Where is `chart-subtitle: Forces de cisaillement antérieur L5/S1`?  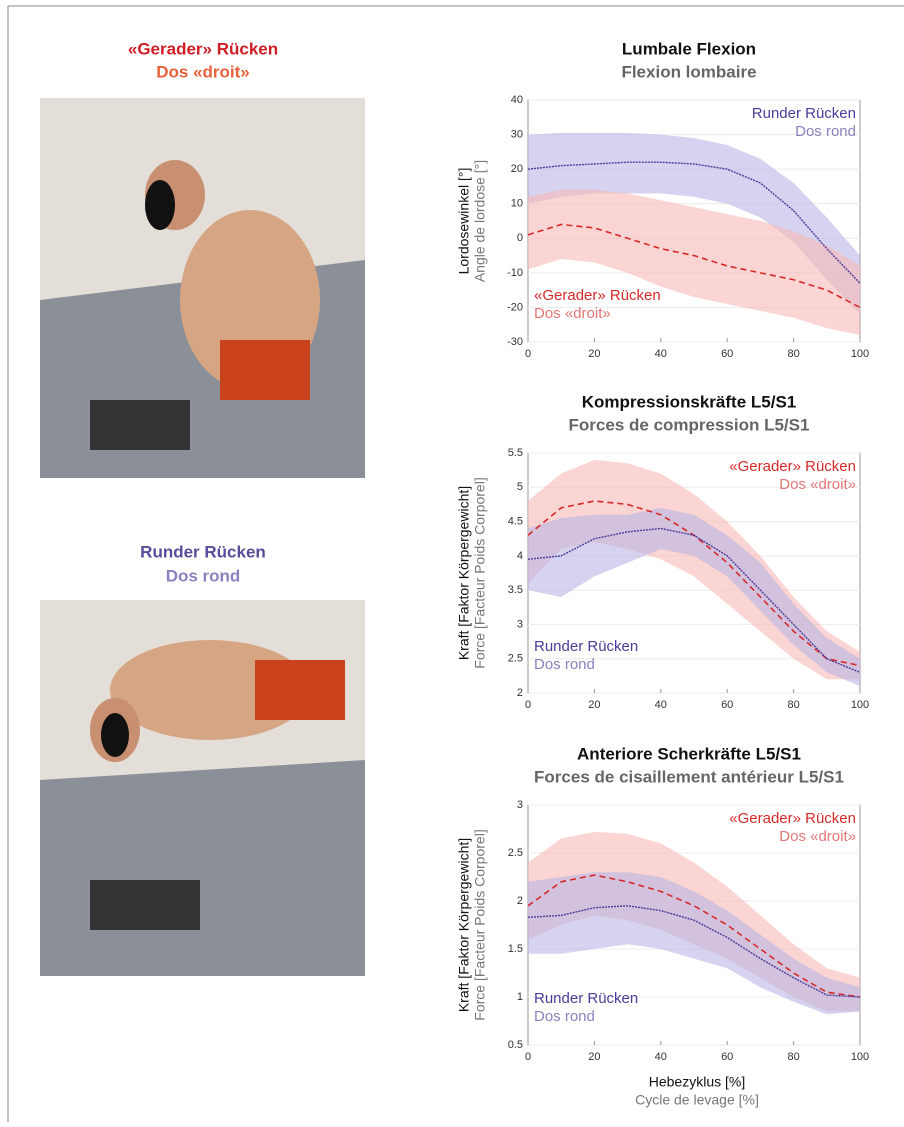 chart-subtitle: Forces de cisaillement antérieur L5/S1 is located at coordinates (689, 776).